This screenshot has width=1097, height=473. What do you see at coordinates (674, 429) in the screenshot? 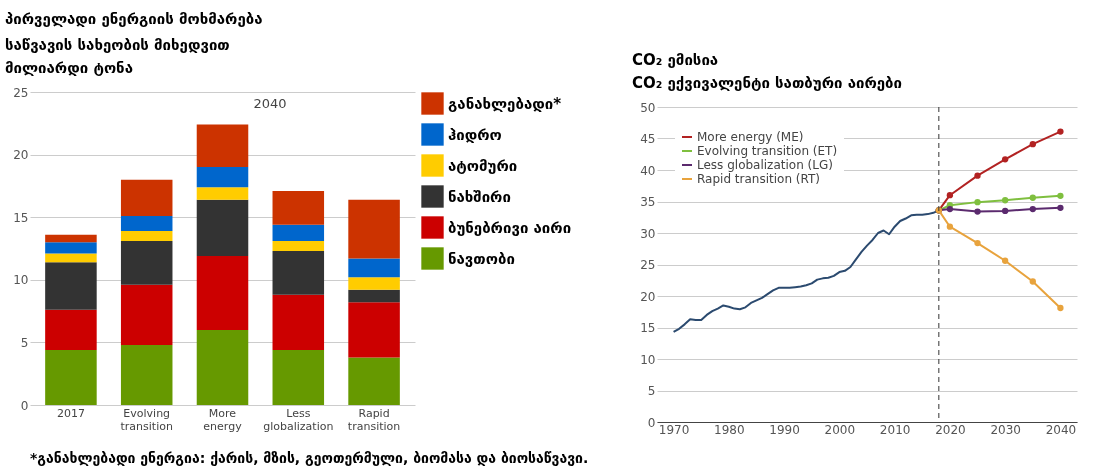
I see `x-tick-label: 1970` at bounding box center [674, 429].